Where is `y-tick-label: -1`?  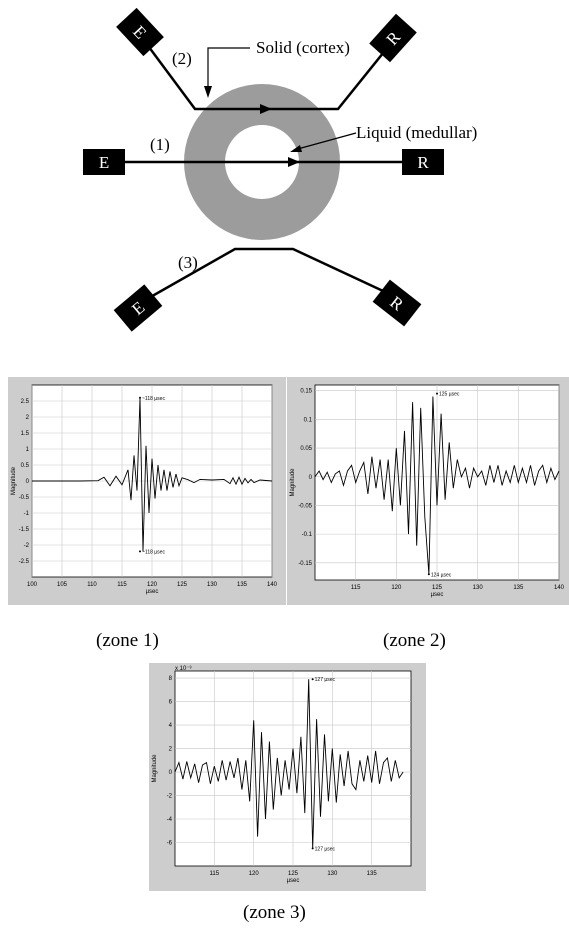 y-tick-label: -1 is located at coordinates (27, 514).